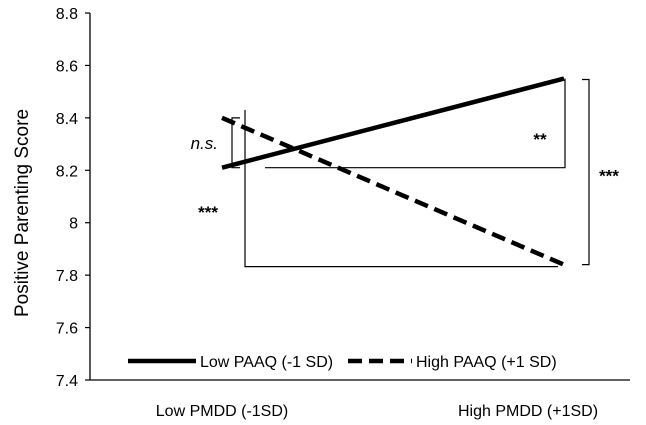 The width and height of the screenshot is (646, 425). What do you see at coordinates (540, 139) in the screenshot?
I see `significance-label: **` at bounding box center [540, 139].